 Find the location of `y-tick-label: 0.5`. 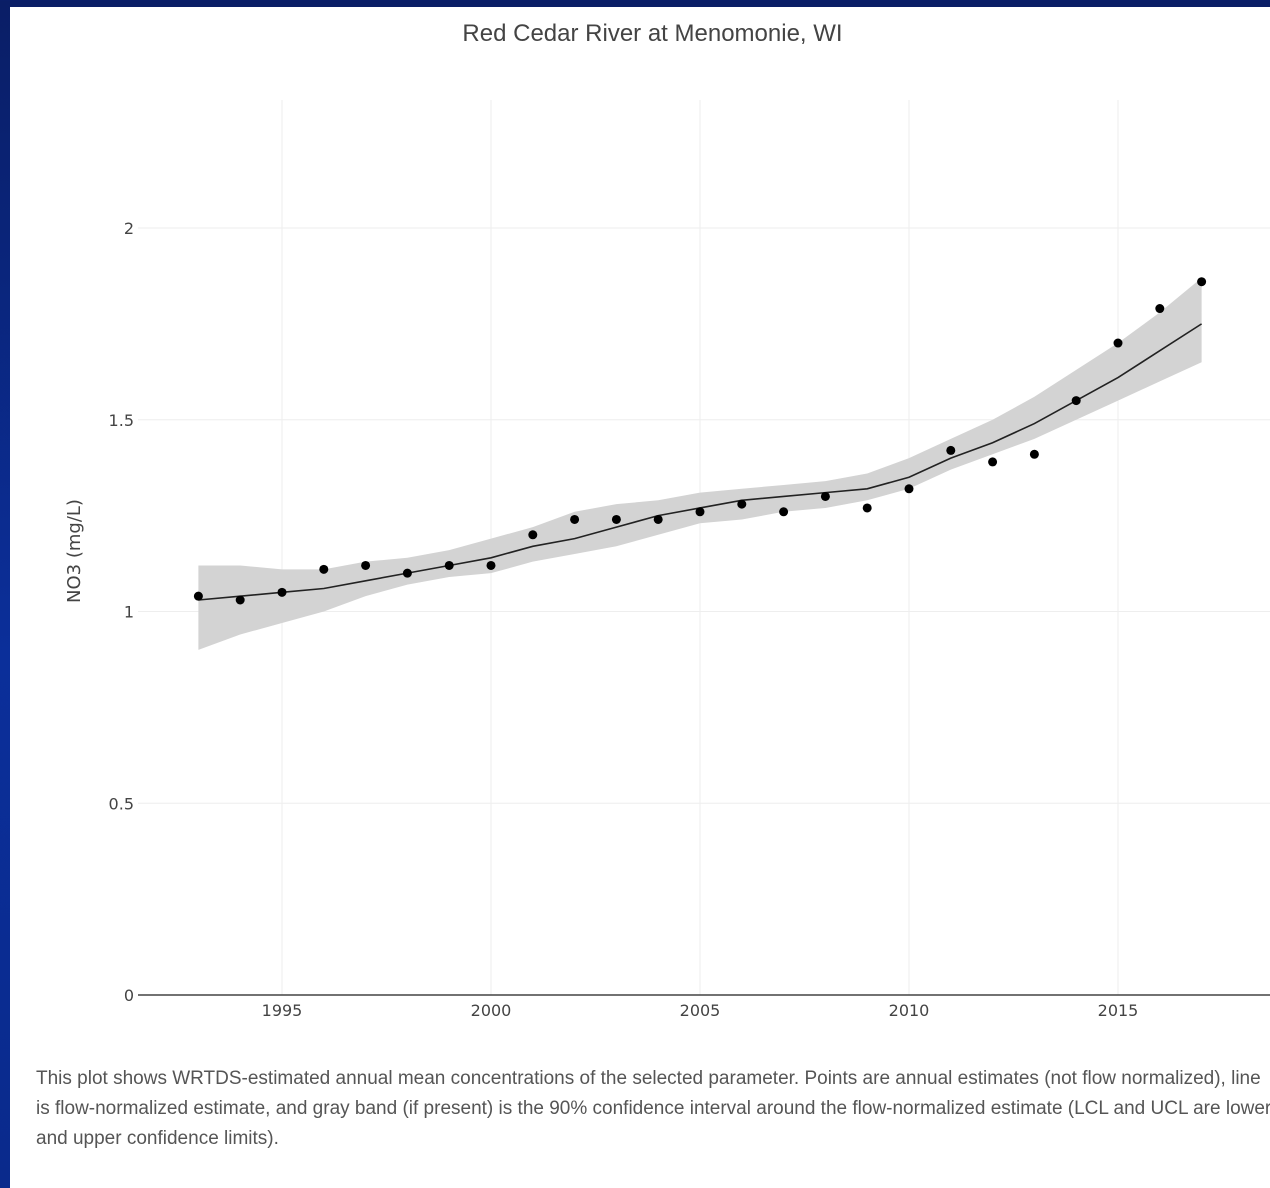

y-tick-label: 0.5 is located at coordinates (121, 803).